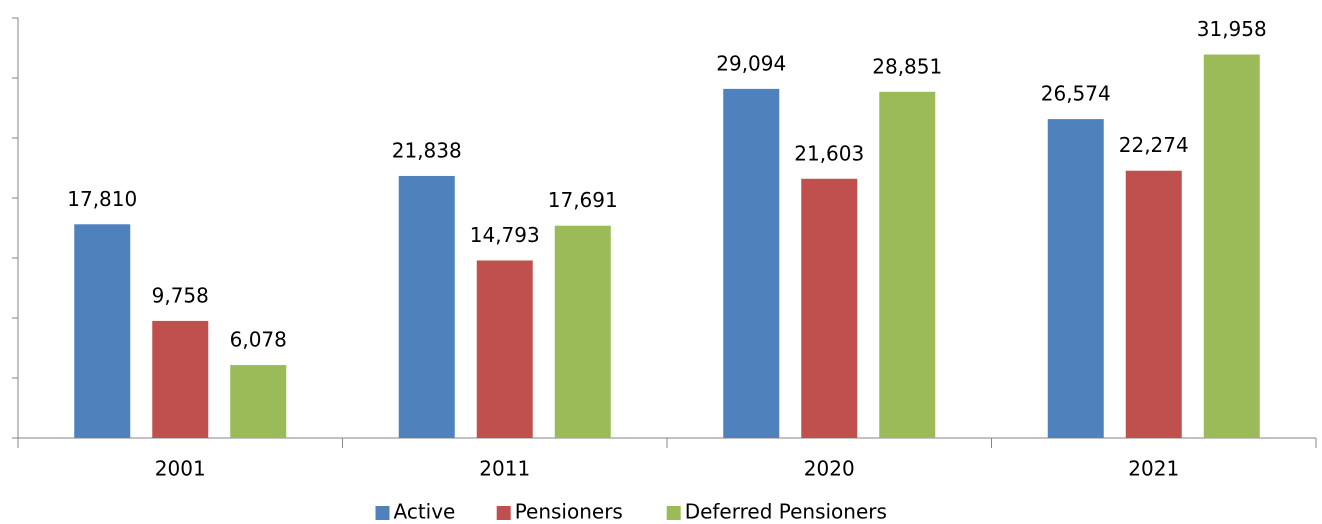 The width and height of the screenshot is (1322, 524). What do you see at coordinates (102, 199) in the screenshot?
I see `data-label: 17,810` at bounding box center [102, 199].